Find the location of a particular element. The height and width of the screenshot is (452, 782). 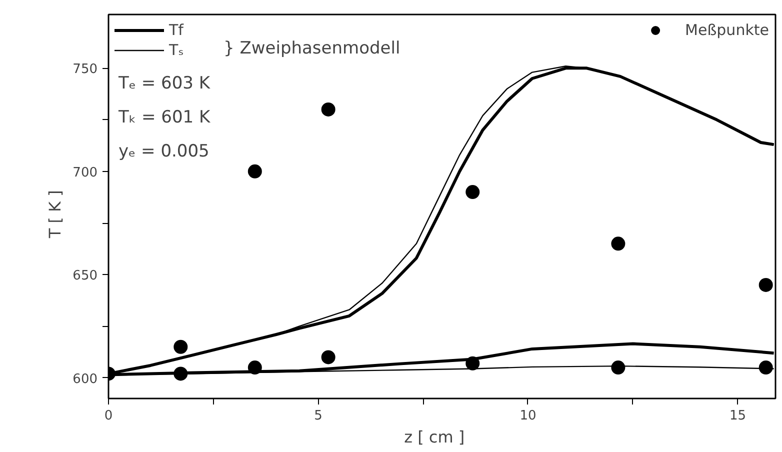

annotation: Tₑ = 603 K is located at coordinates (164, 84).